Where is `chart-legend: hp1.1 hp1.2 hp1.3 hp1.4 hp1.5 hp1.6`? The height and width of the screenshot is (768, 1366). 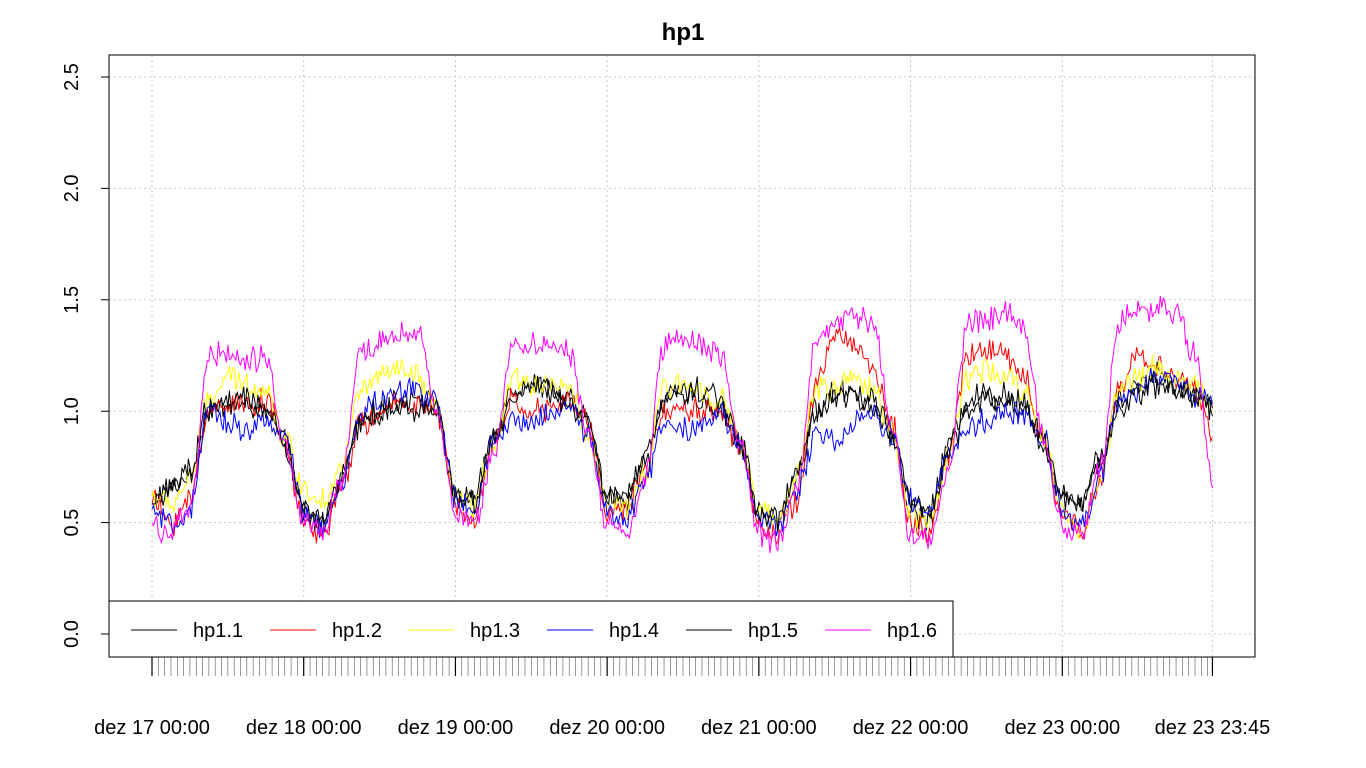 chart-legend: hp1.1 hp1.2 hp1.3 hp1.4 hp1.5 hp1.6 is located at coordinates (531, 629).